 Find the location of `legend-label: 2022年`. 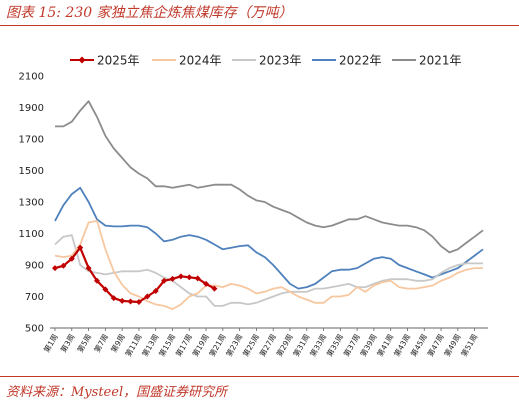

legend-label: 2022年 is located at coordinates (360, 61).